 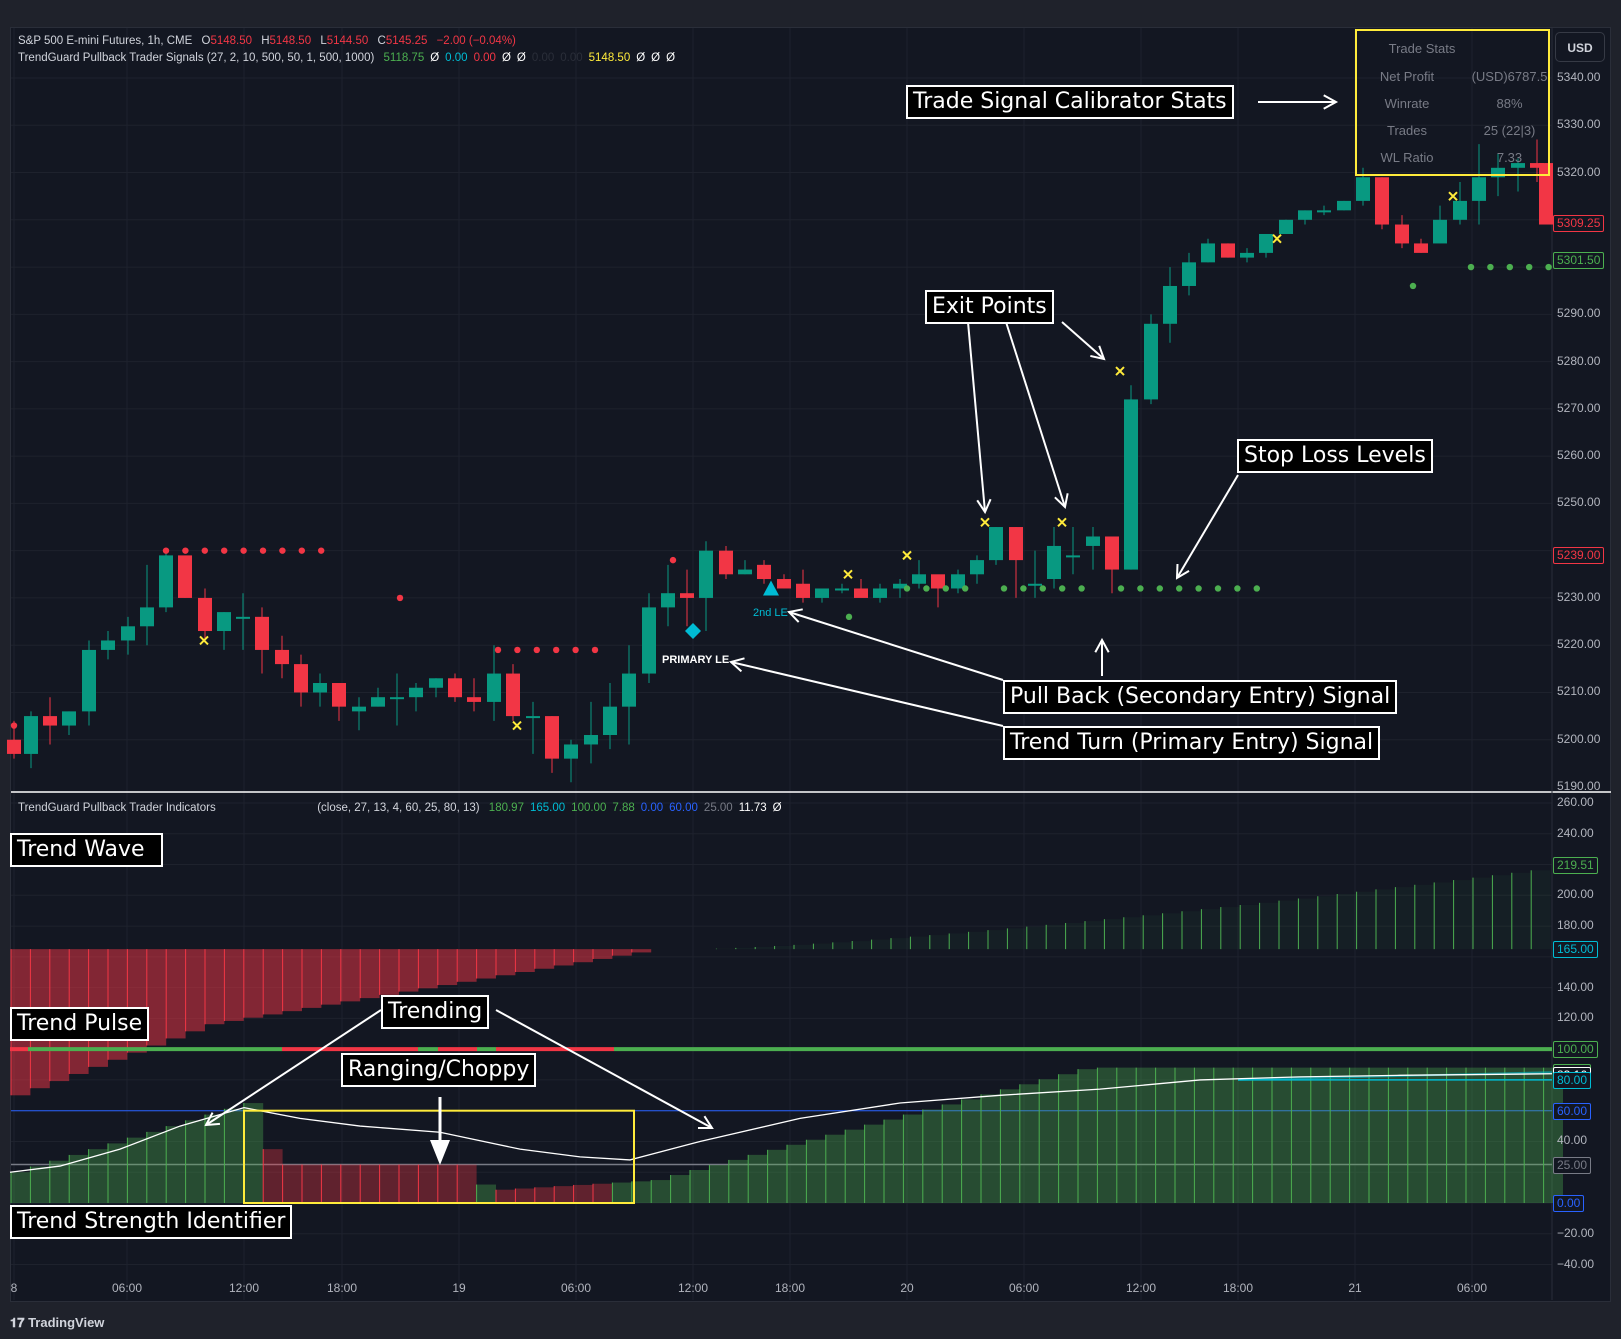 I want to click on exit-x-icon, so click(x=985, y=522).